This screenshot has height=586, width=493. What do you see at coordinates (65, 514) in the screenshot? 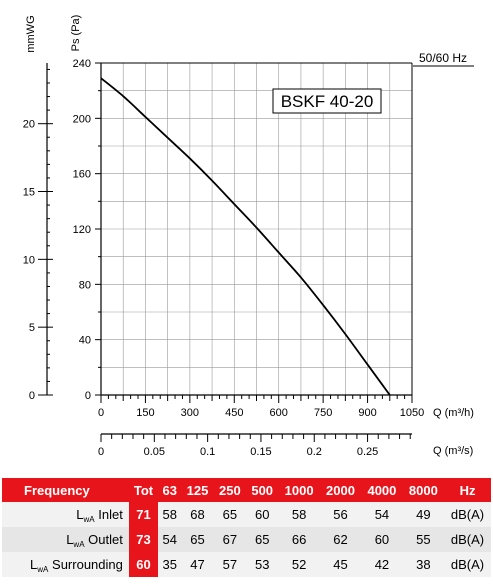
I see `row-label: LwA Inlet` at bounding box center [65, 514].